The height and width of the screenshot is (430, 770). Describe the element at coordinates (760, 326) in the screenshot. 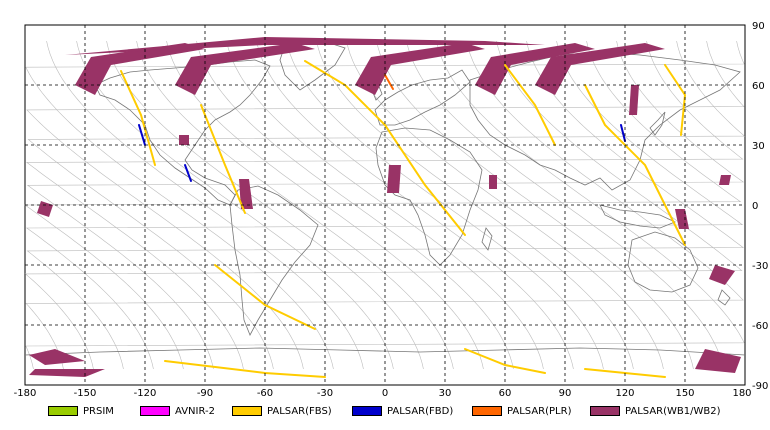

I see `y-tick-label: -60` at that location.